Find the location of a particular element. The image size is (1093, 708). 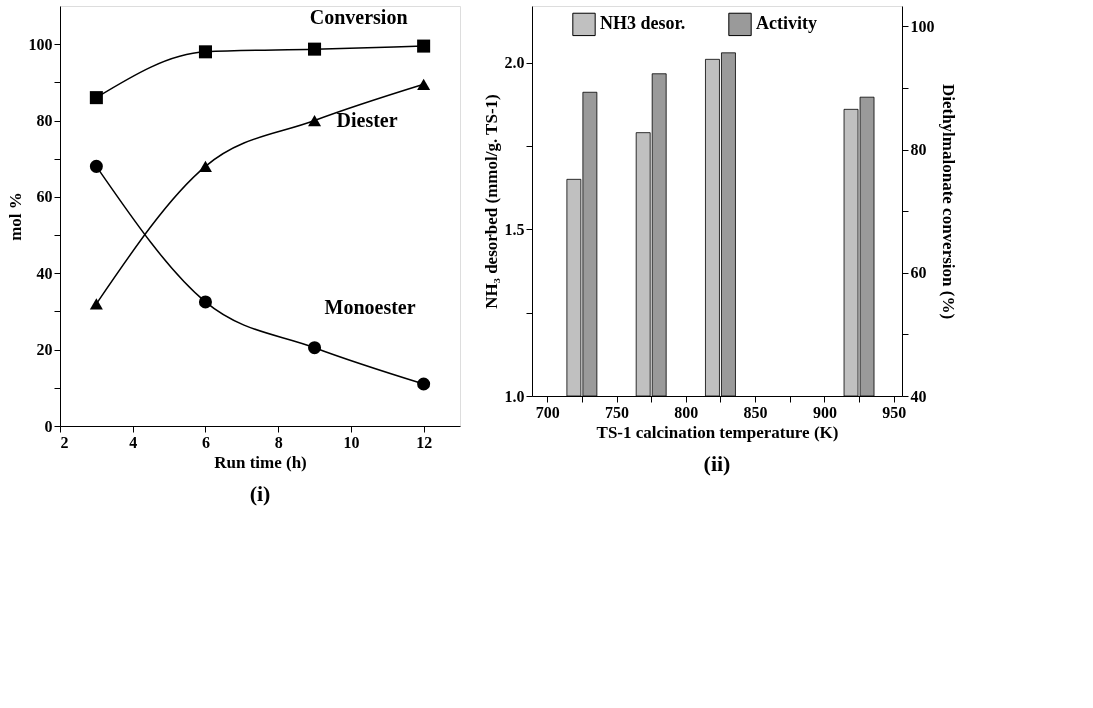

y2-axis-title: Diethylmalonate conversion (%) is located at coordinates (948, 201).